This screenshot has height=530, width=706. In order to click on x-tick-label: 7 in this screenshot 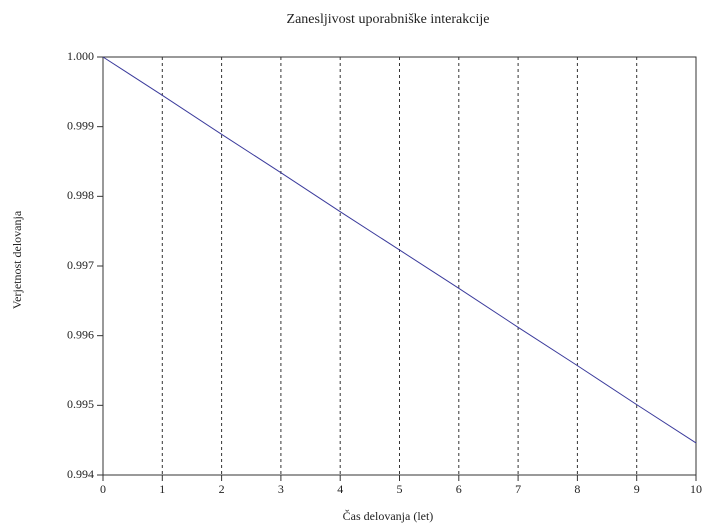, I will do `click(518, 489)`.